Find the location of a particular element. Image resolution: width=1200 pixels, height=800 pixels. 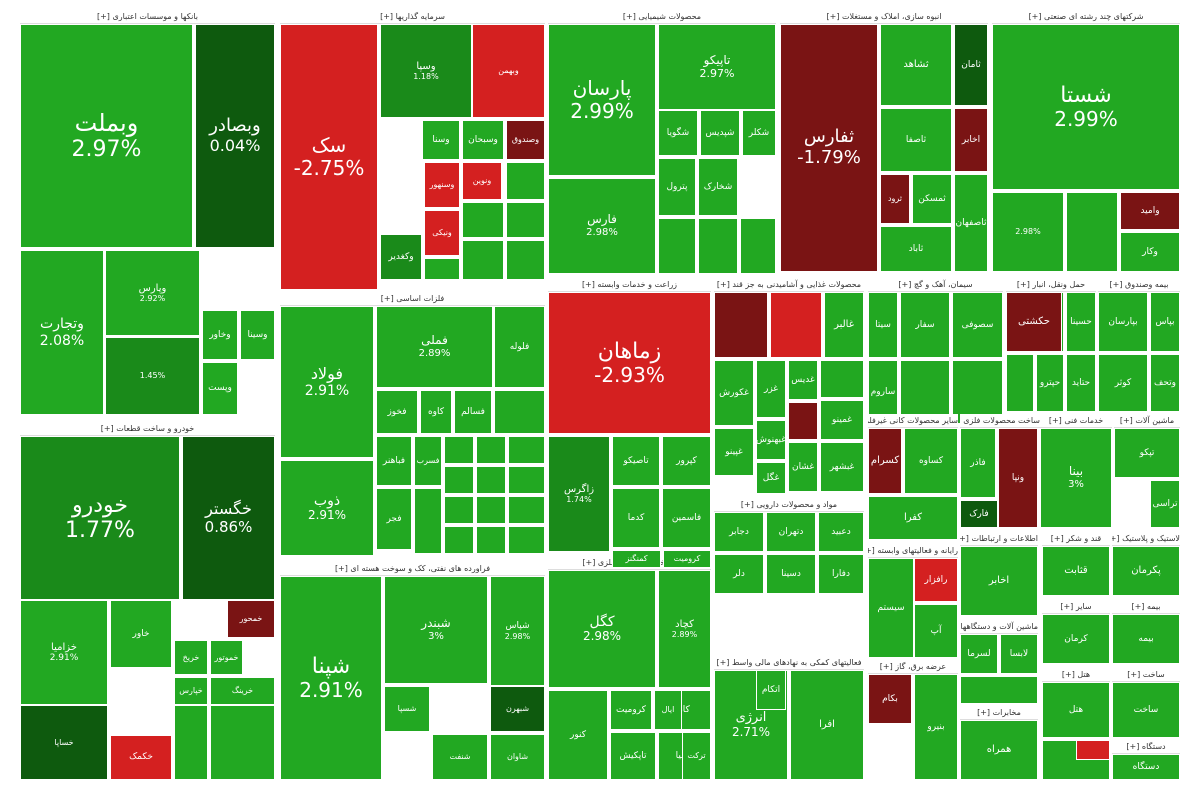

sector-header: سایر محصولات کانی غیرفلزی [+] is located at coordinates (913, 421).